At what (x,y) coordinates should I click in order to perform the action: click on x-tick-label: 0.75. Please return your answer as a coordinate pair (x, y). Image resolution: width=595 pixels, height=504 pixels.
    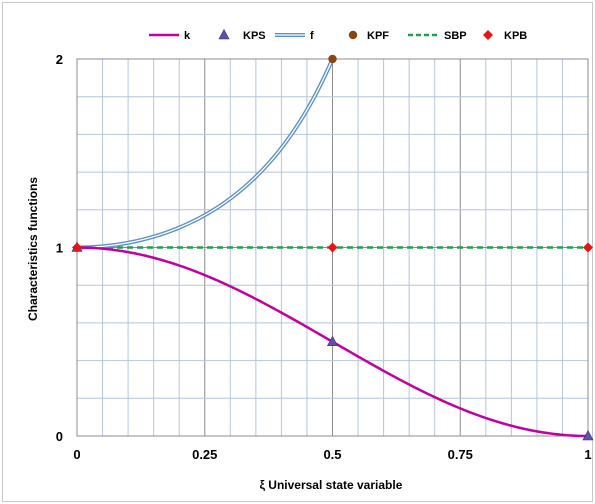
    Looking at the image, I should click on (460, 454).